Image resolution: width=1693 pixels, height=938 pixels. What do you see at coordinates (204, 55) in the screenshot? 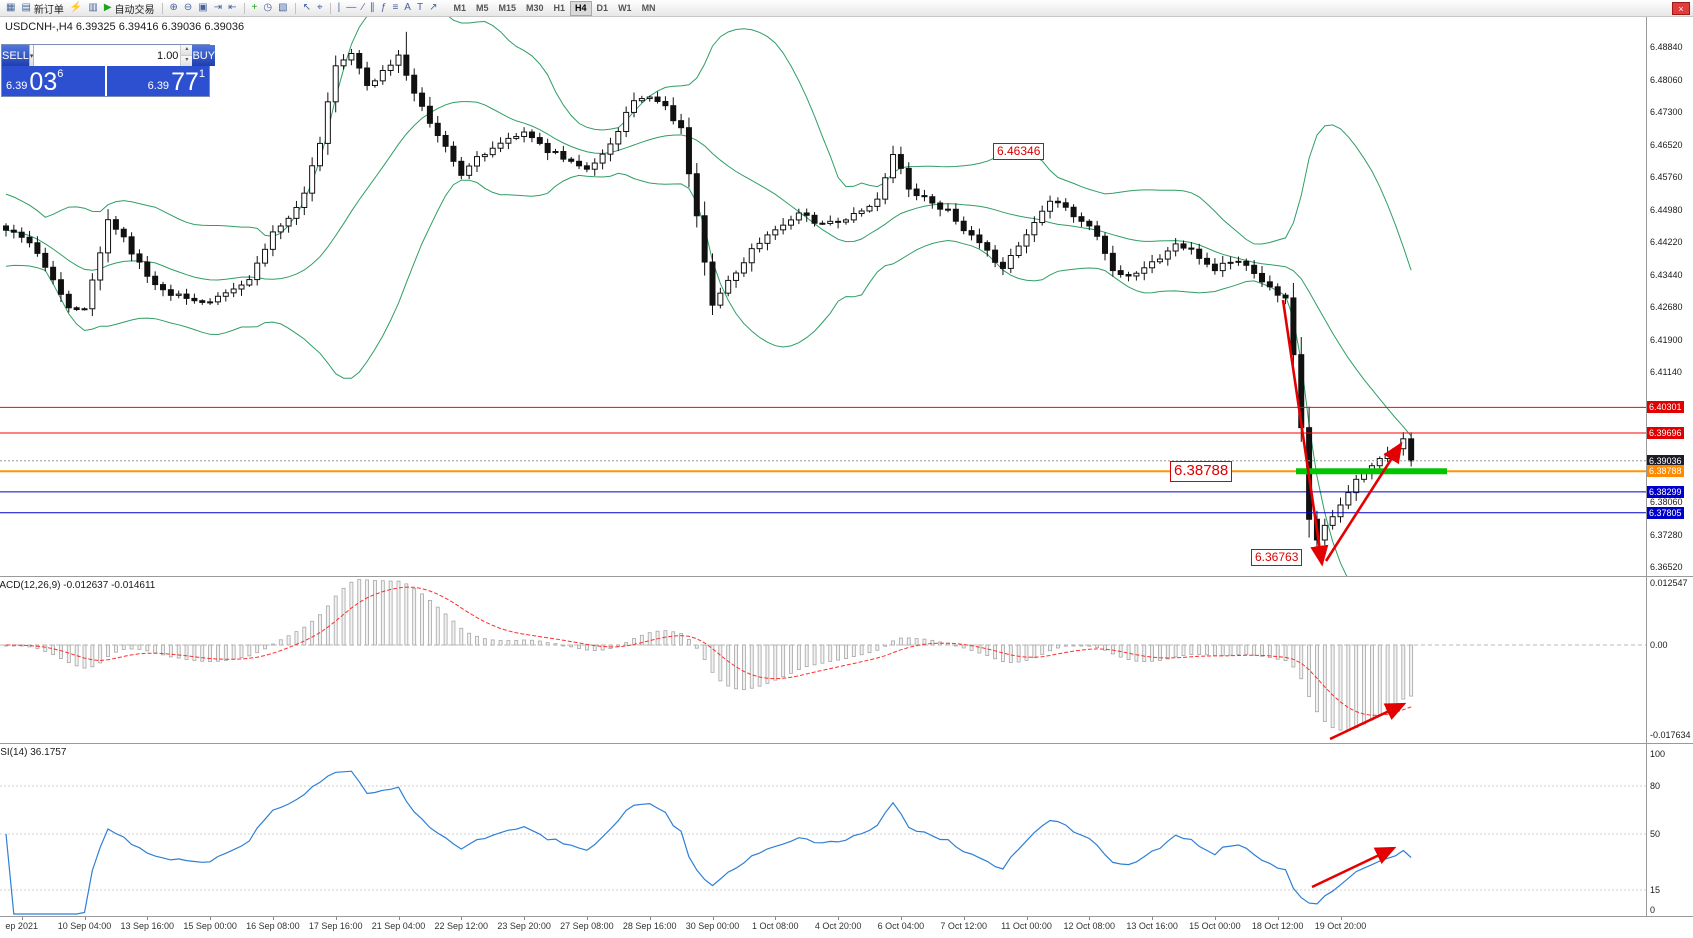
I see `buy-button: BUY` at bounding box center [204, 55].